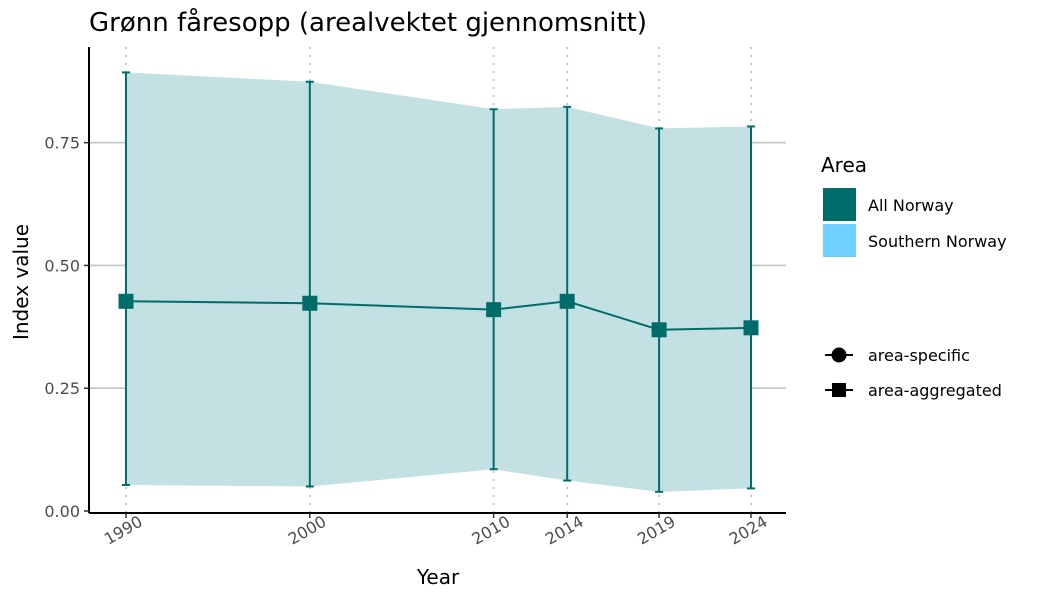 Image resolution: width=1050 pixels, height=600 pixels. What do you see at coordinates (21, 282) in the screenshot?
I see `y-axis-title: Index value` at bounding box center [21, 282].